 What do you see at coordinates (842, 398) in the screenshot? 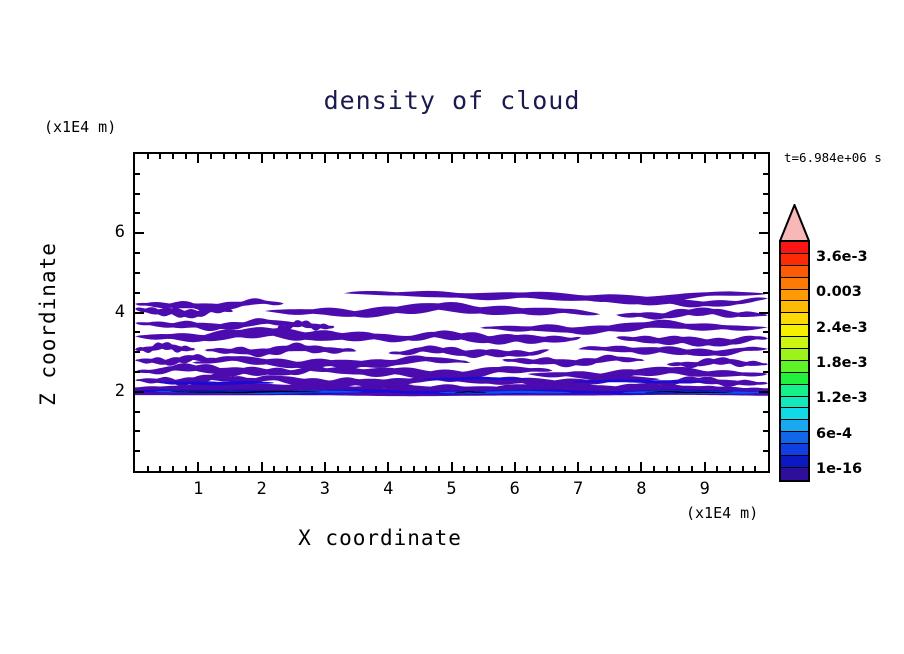
I see `colorbar-tick-label: 1.2e-3` at bounding box center [842, 398].